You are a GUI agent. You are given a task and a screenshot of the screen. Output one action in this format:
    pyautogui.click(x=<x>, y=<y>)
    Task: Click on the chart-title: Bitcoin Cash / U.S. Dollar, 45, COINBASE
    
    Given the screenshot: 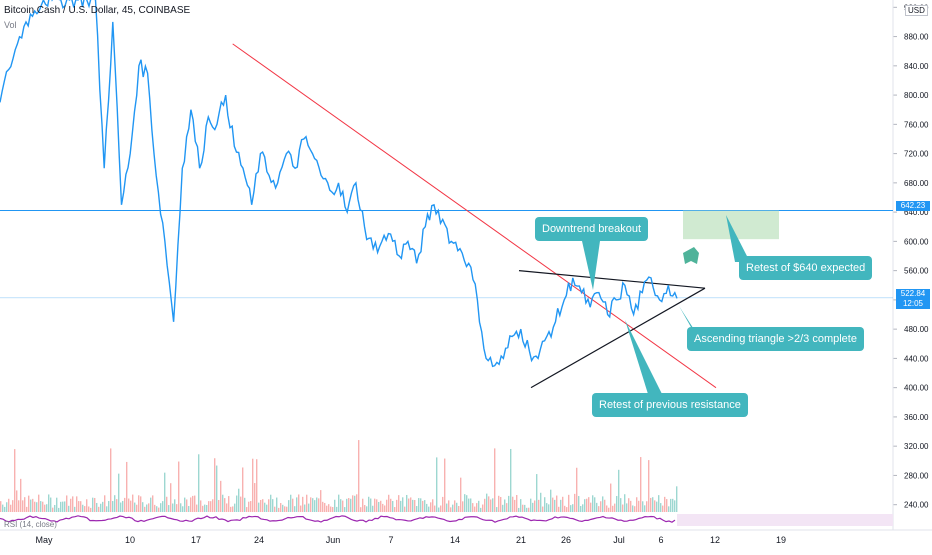 What is the action you would take?
    pyautogui.click(x=97, y=10)
    